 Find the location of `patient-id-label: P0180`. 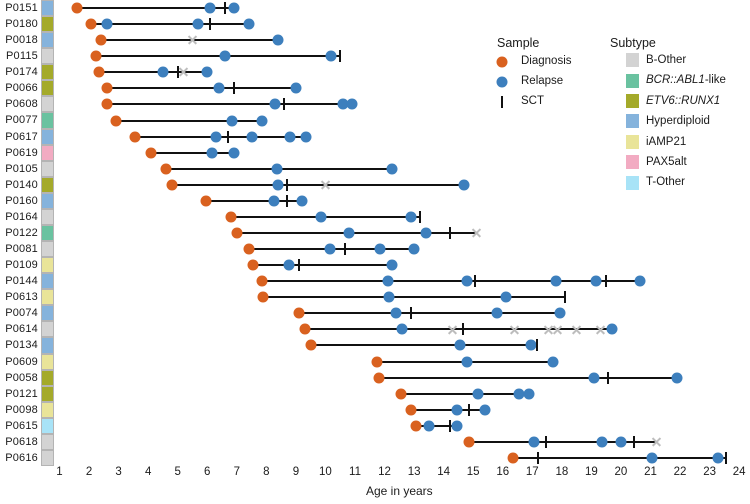

patient-id-label: P0180 is located at coordinates (21, 24).